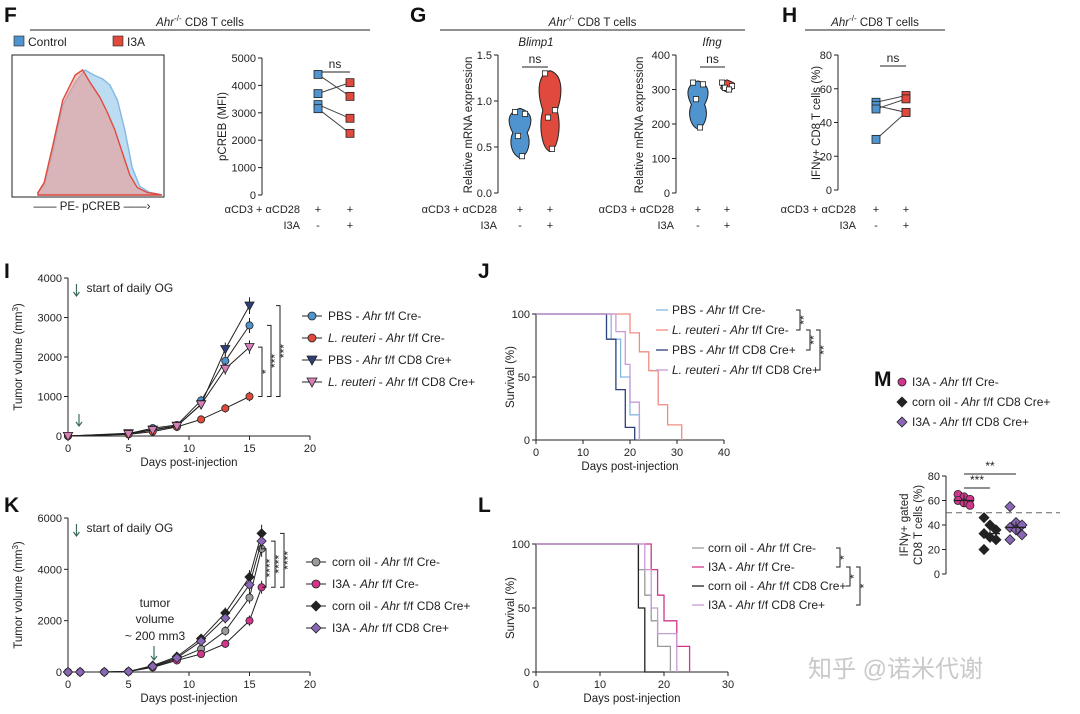  Describe the element at coordinates (817, 123) in the screenshot. I see `ifng-h-y-label: IFNγ+ CD8 T cells (%)` at that location.